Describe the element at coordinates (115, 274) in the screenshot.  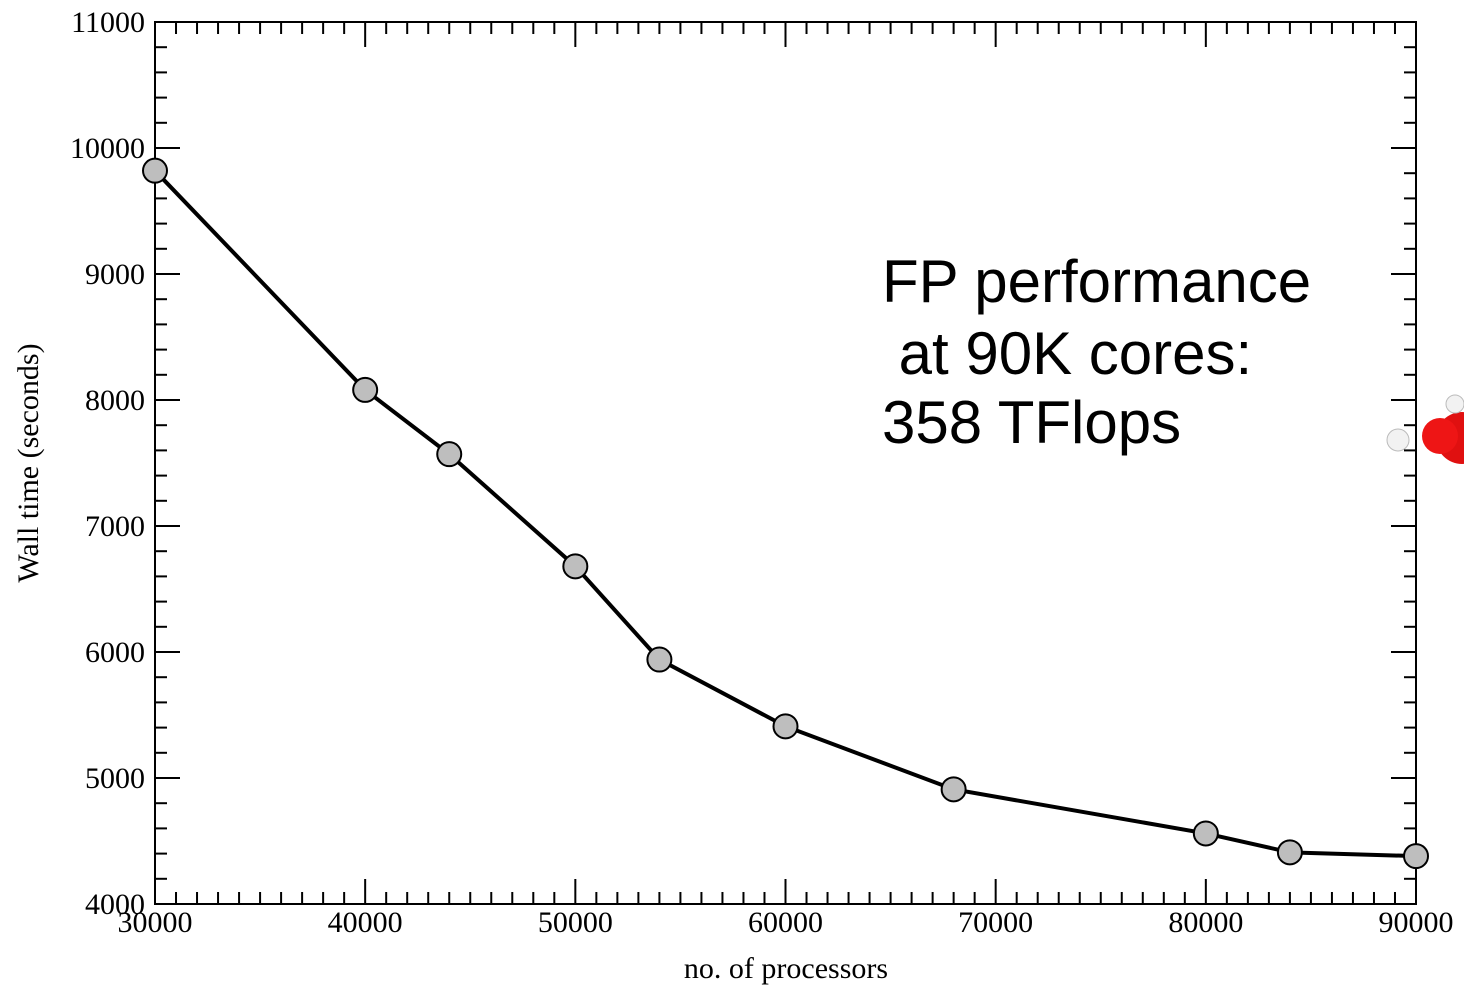
I see `y-tick-label: 9000` at that location.